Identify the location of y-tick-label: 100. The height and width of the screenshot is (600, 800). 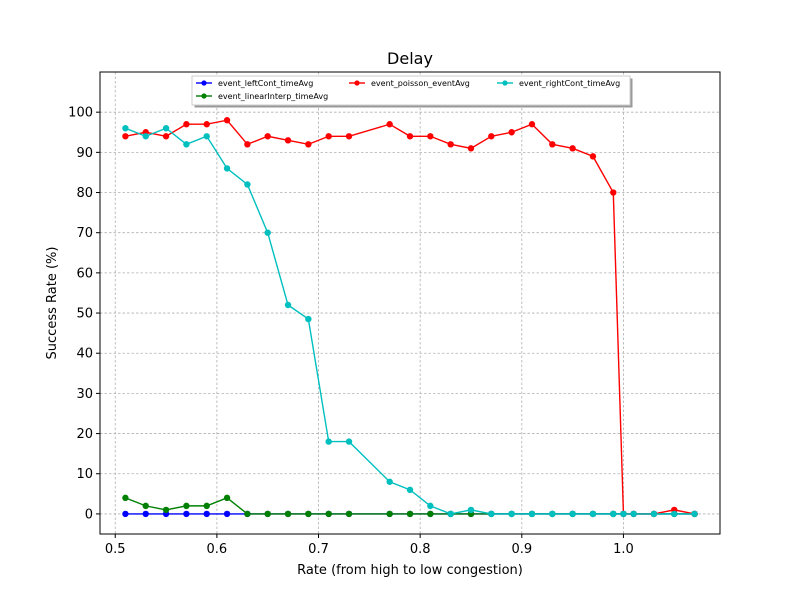
(80, 113).